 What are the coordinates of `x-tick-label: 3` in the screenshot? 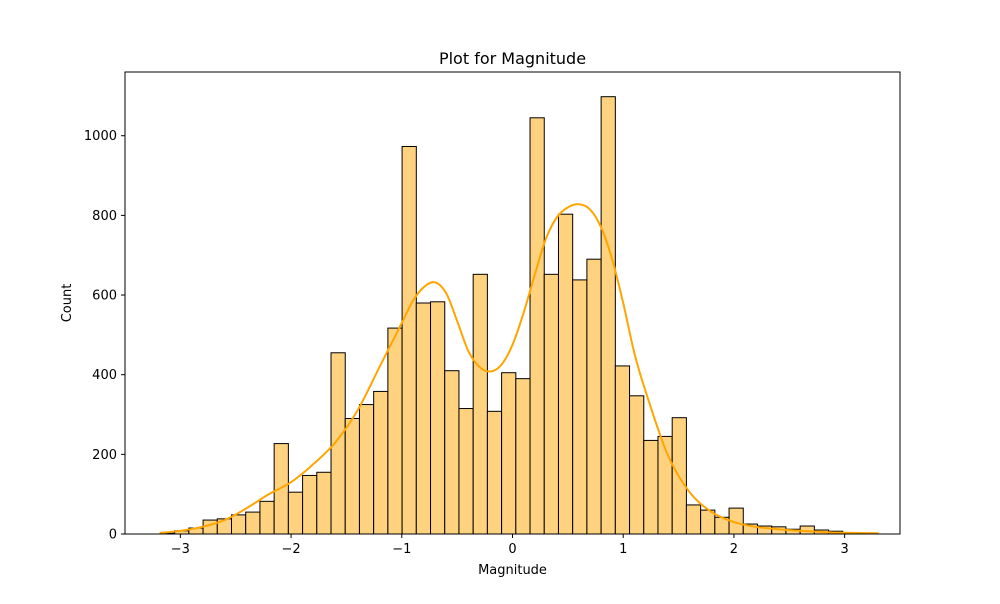 It's located at (845, 549).